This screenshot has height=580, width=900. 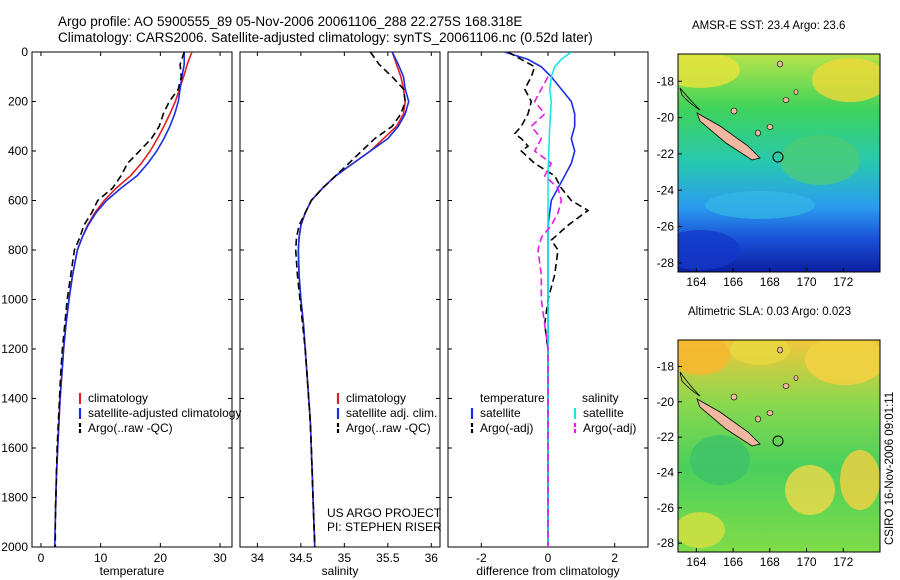 What do you see at coordinates (14, 399) in the screenshot?
I see `y-tick-label: 1400` at bounding box center [14, 399].